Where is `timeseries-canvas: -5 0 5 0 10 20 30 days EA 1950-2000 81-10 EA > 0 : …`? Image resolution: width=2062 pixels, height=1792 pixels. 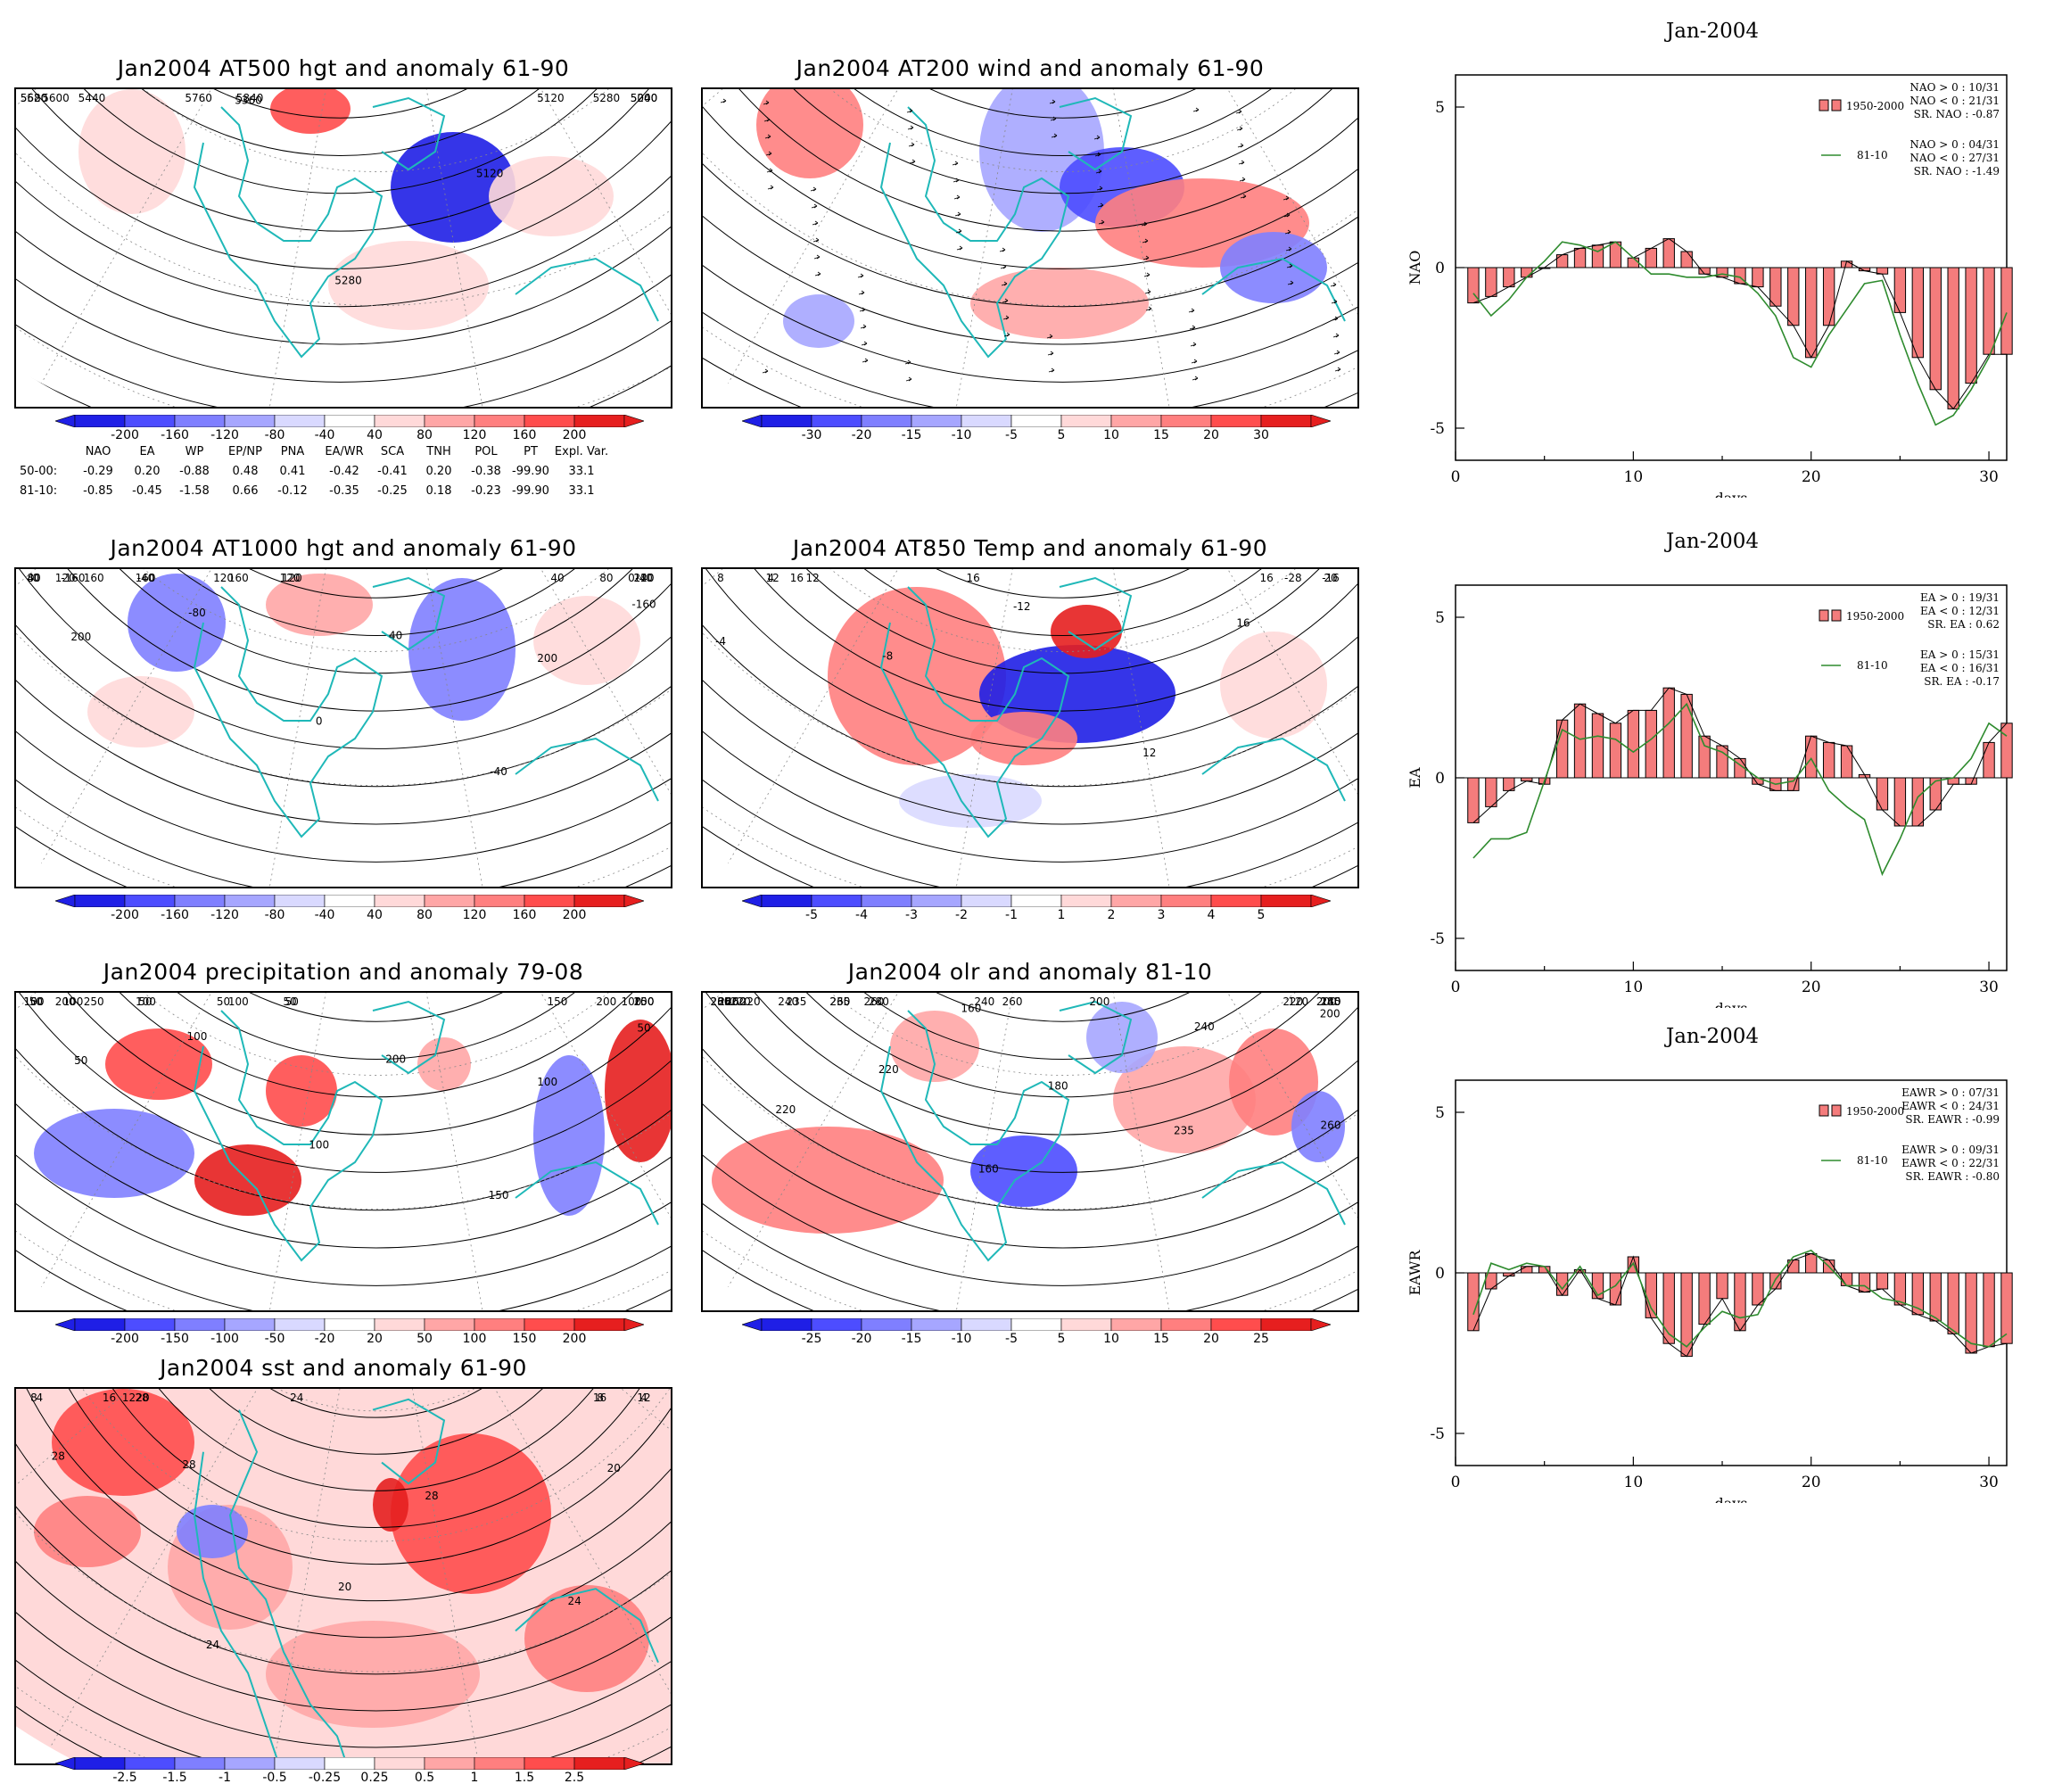 timeseries-canvas: -5 0 5 0 10 20 30 days EA 1950-2000 81-10 EA > 0 : … is located at coordinates (1709, 800).